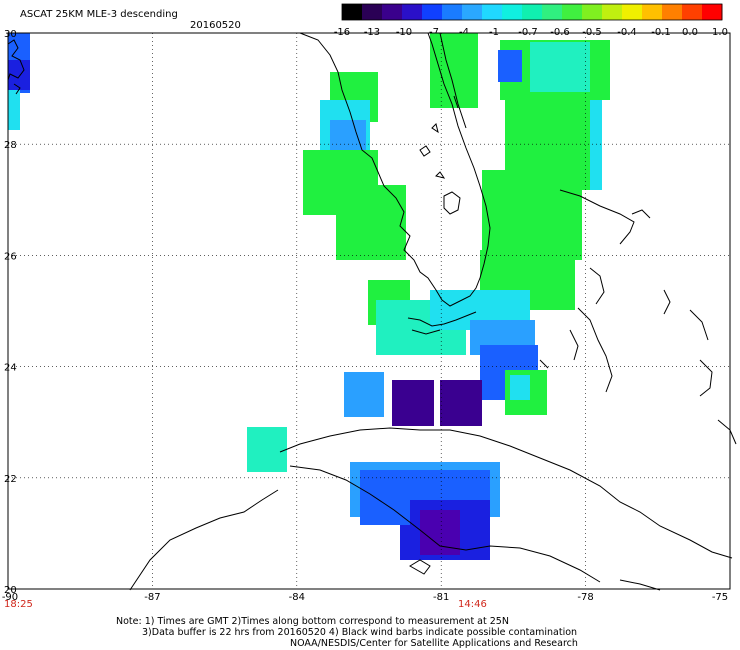 This screenshot has height=650, width=740. I want to click on latitude-label: 22, so click(10, 479).